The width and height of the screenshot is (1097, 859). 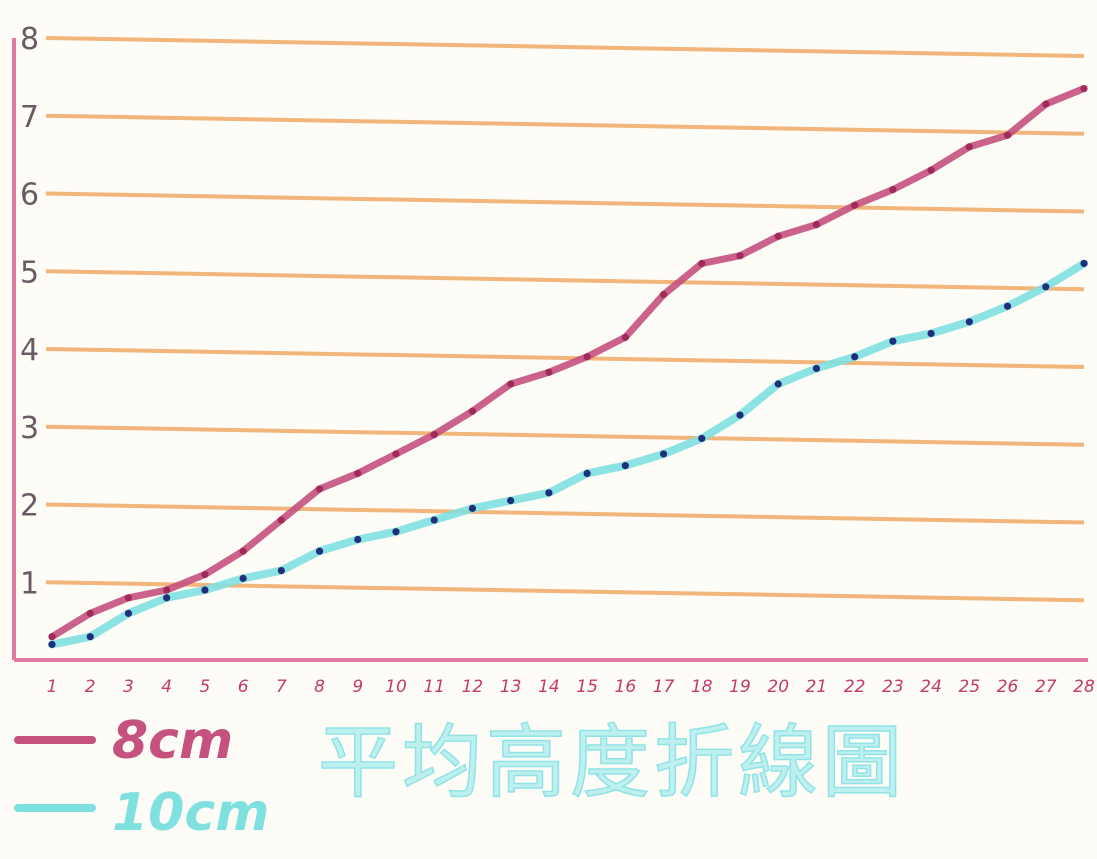 What do you see at coordinates (29, 272) in the screenshot?
I see `y-tick-label: 5` at bounding box center [29, 272].